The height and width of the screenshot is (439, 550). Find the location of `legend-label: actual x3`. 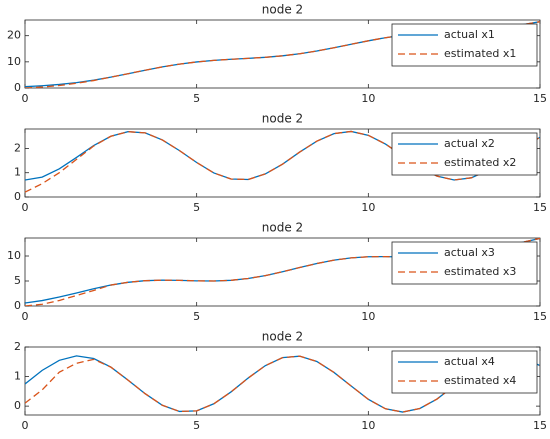

legend-label: actual x3 is located at coordinates (469, 252).